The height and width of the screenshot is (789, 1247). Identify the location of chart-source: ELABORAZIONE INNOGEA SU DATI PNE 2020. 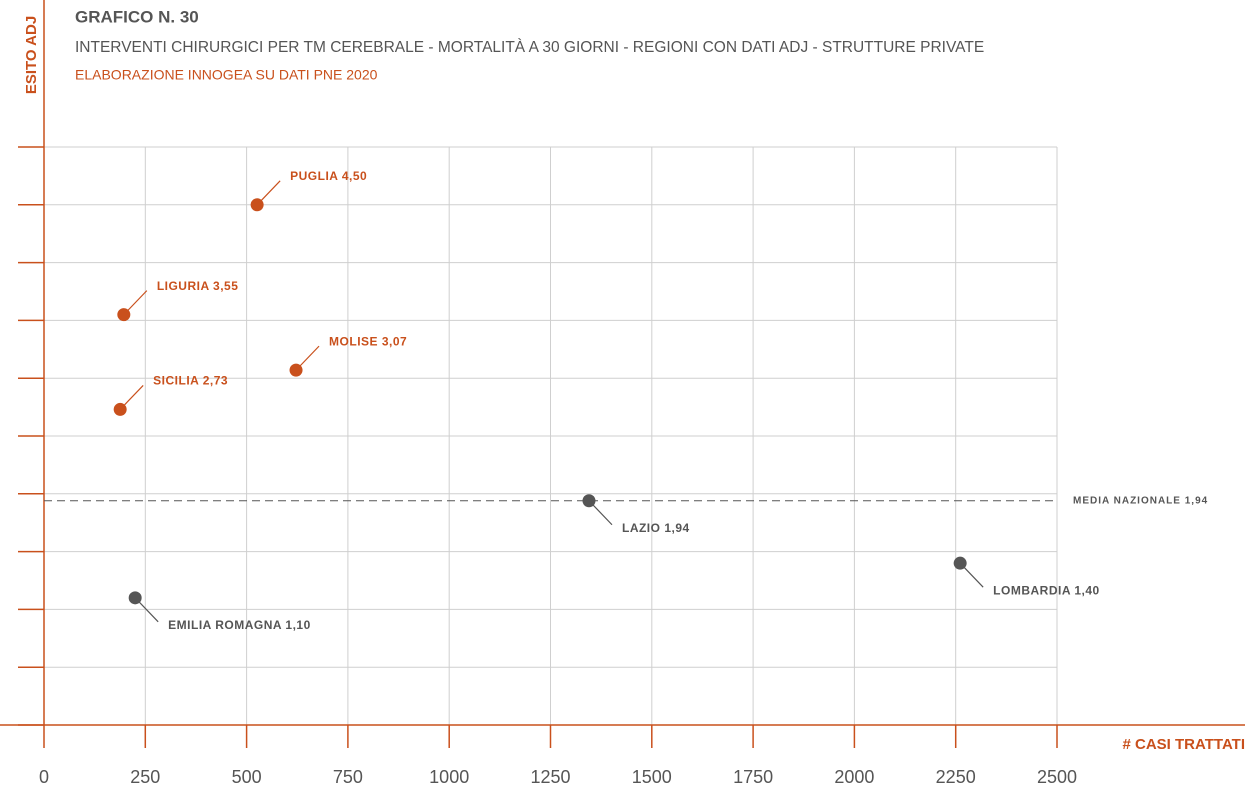
(226, 75).